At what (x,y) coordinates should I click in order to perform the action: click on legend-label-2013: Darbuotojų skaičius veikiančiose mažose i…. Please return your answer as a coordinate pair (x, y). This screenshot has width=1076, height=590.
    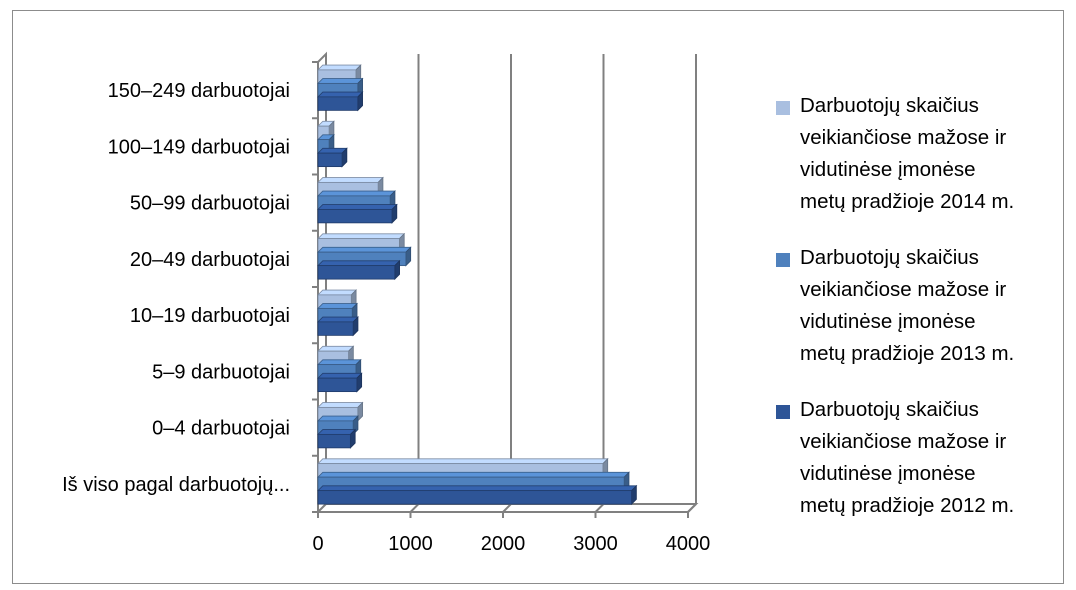
    Looking at the image, I should click on (907, 305).